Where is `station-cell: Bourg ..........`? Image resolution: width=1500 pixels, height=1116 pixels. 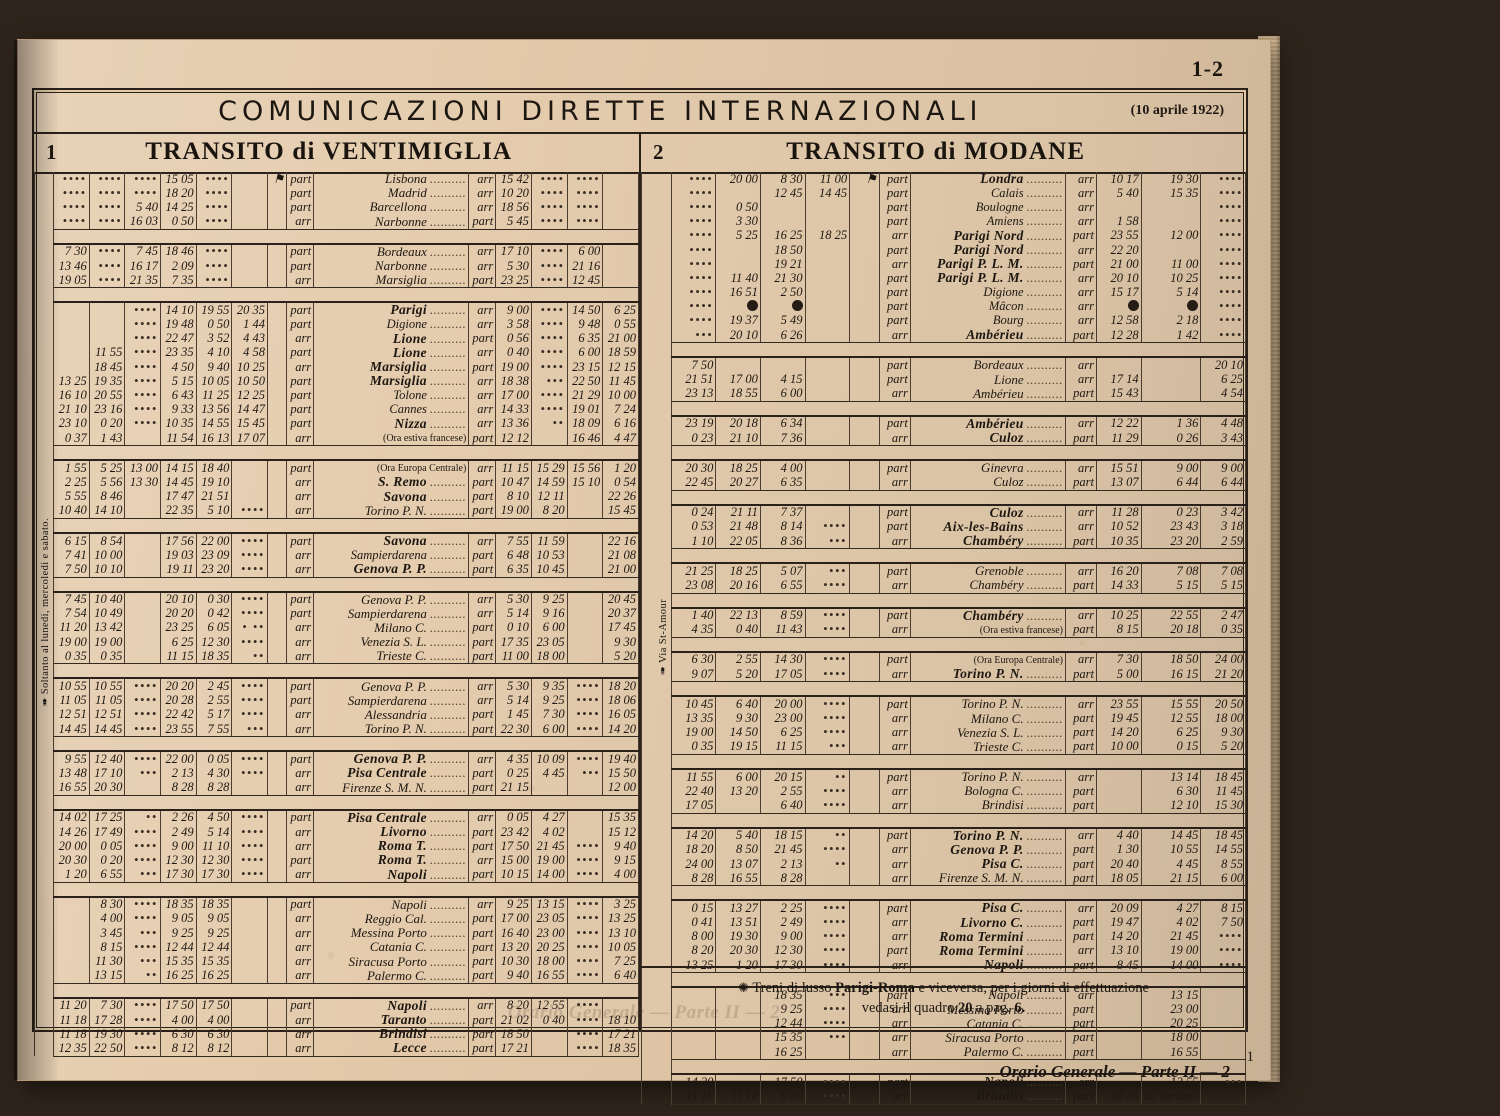 station-cell: Bourg .......... is located at coordinates (987, 321).